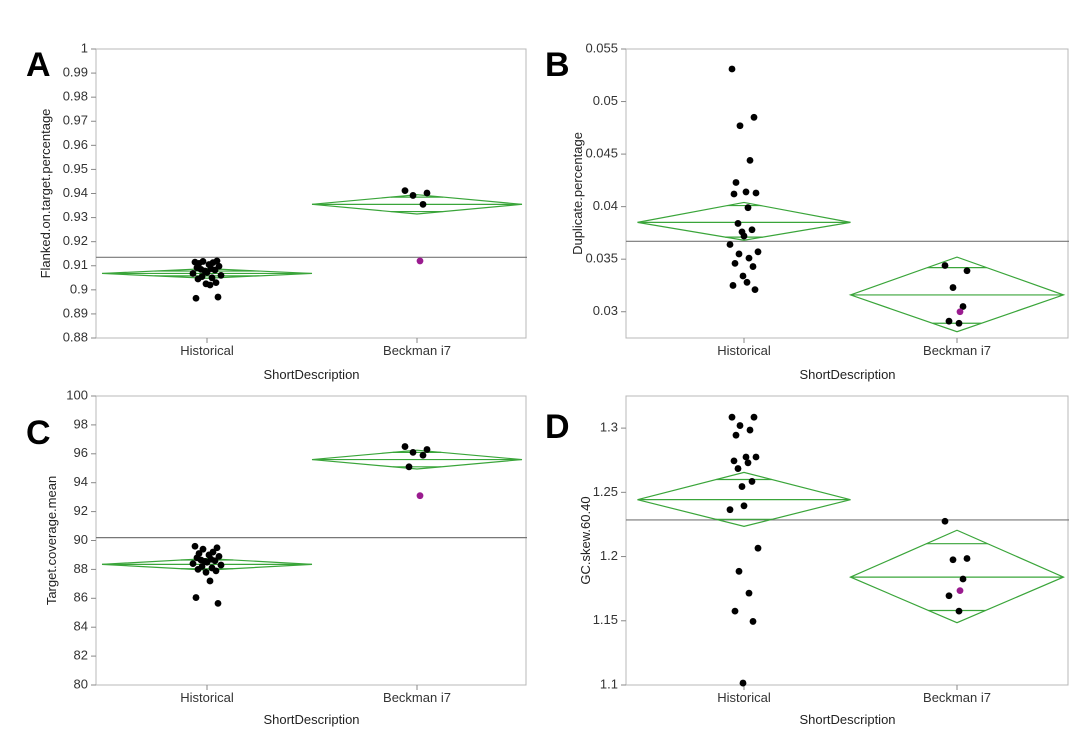  Describe the element at coordinates (81, 539) in the screenshot. I see `y-tick-label: 90` at that location.